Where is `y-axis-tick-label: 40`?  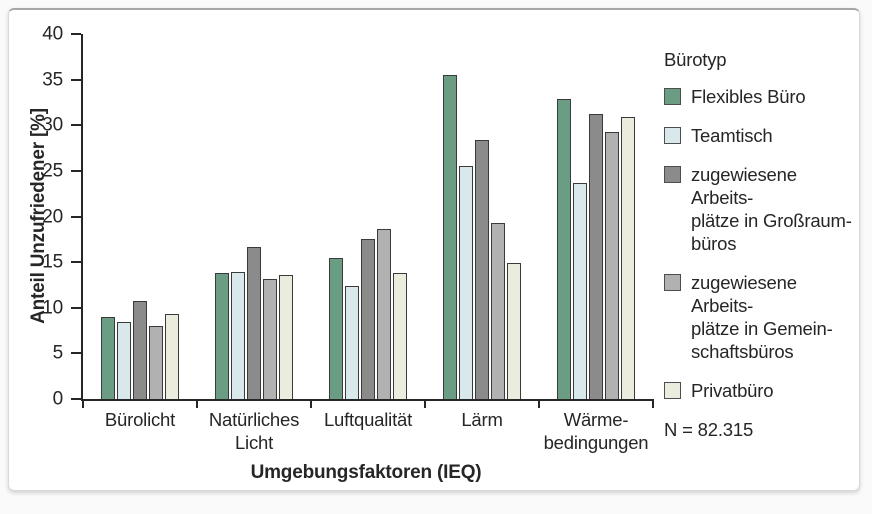
y-axis-tick-label: 40 is located at coordinates (52, 34).